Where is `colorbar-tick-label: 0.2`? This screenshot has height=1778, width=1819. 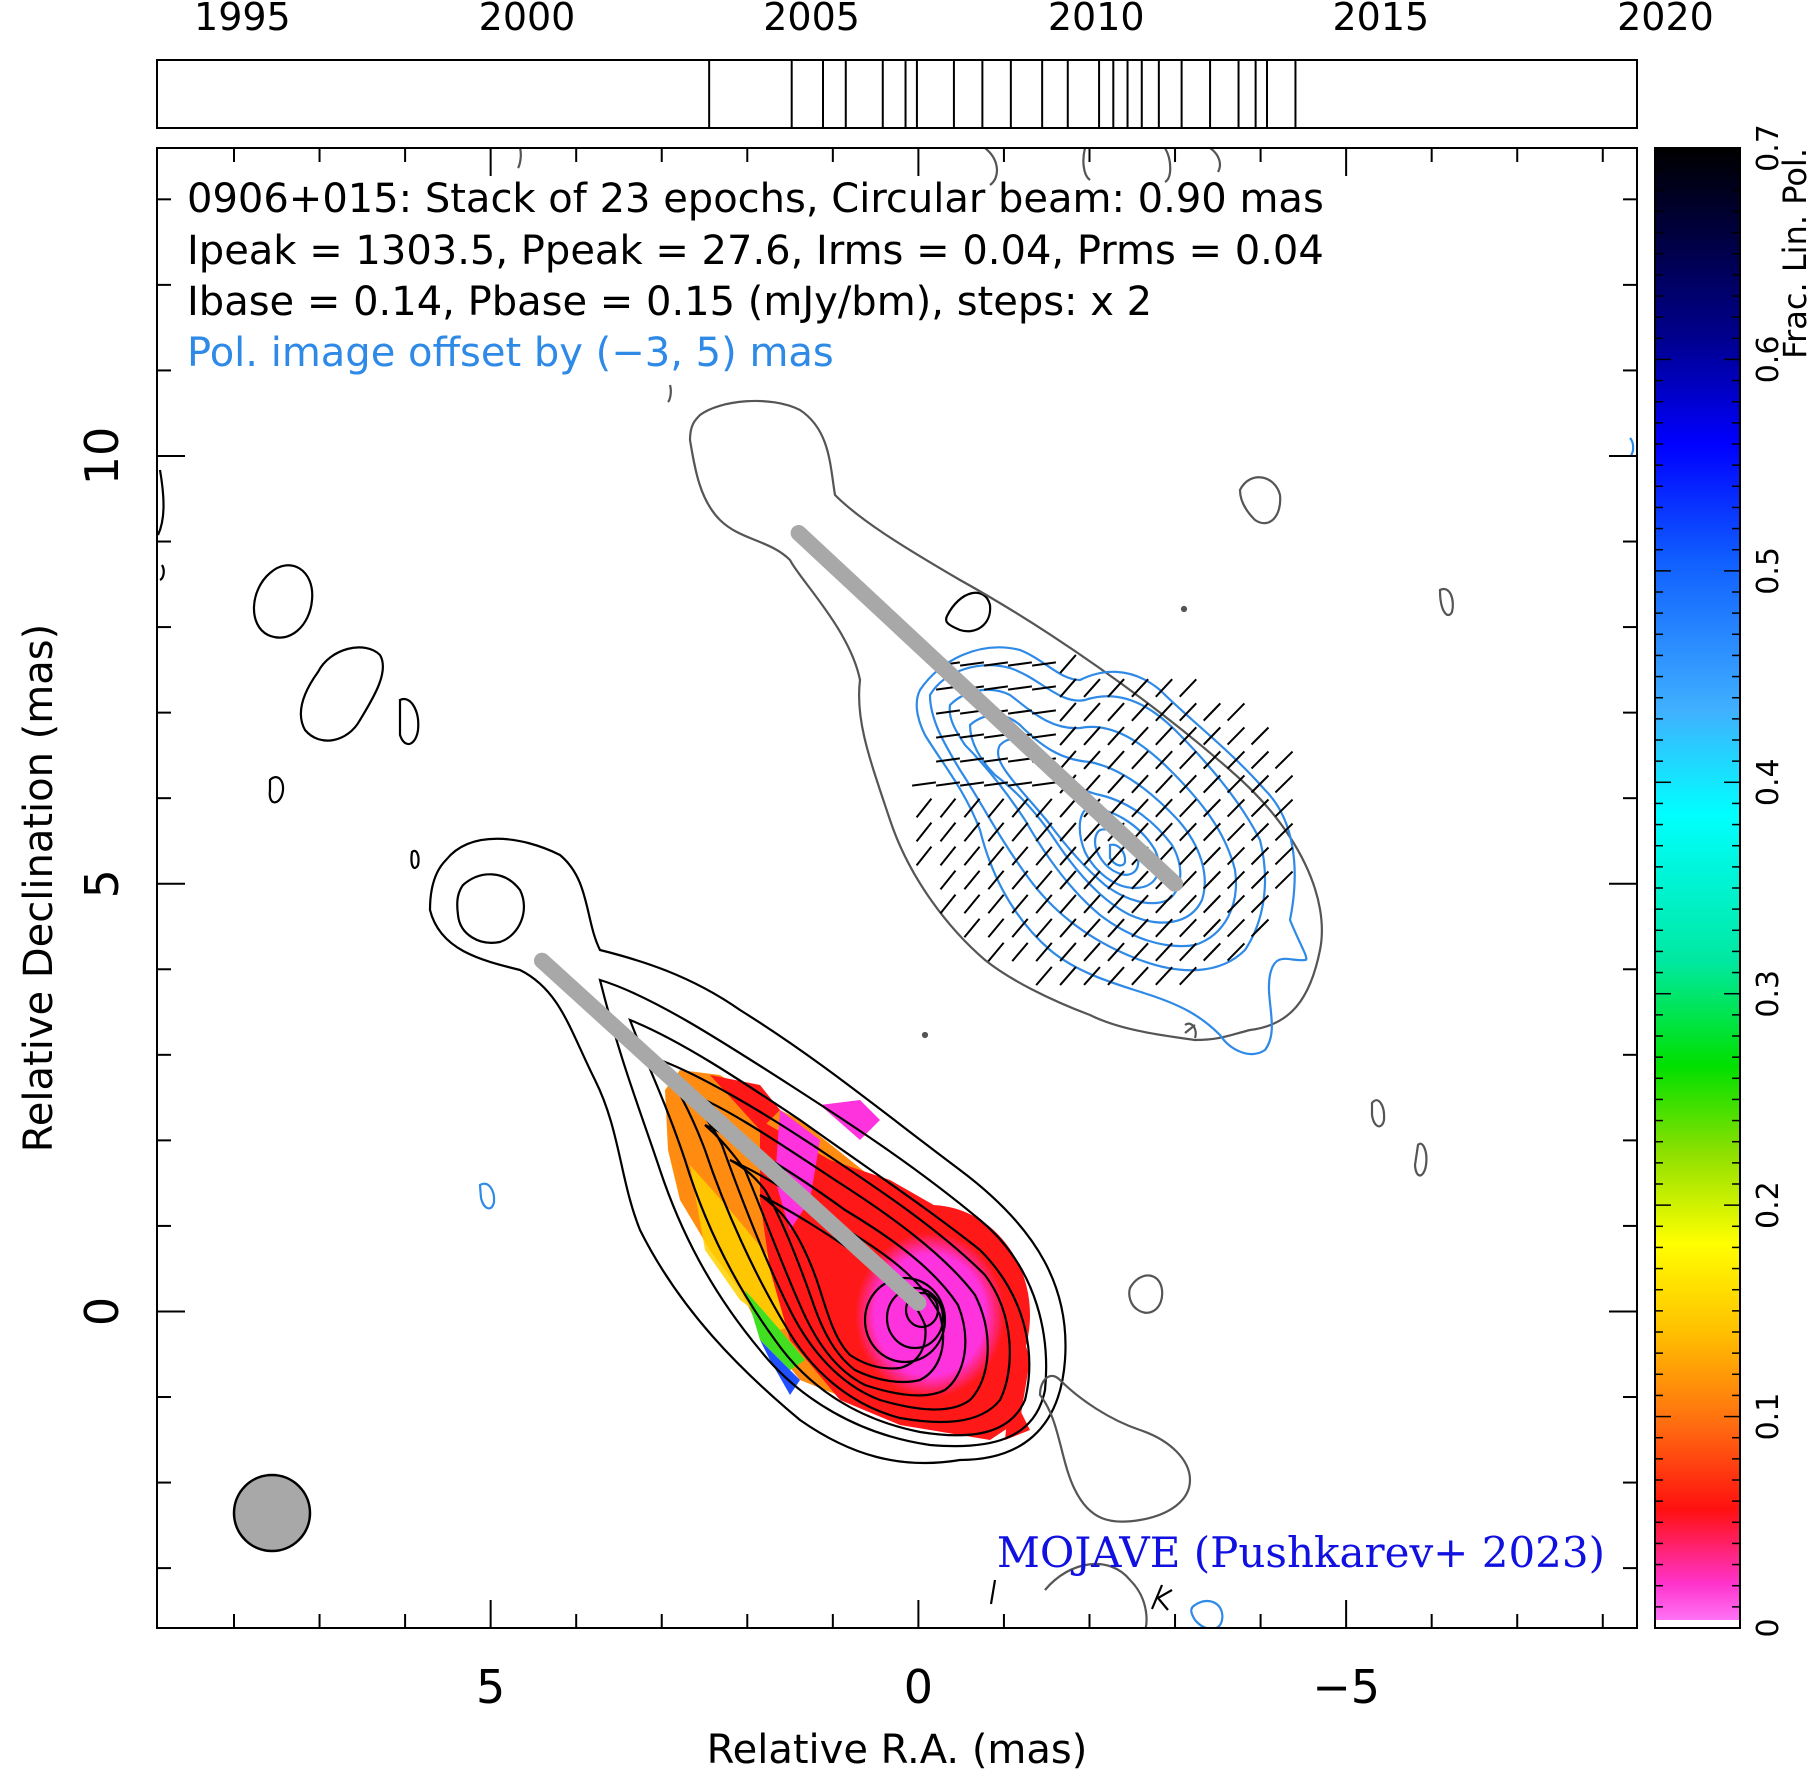
colorbar-tick-label: 0.2 is located at coordinates (1768, 1205).